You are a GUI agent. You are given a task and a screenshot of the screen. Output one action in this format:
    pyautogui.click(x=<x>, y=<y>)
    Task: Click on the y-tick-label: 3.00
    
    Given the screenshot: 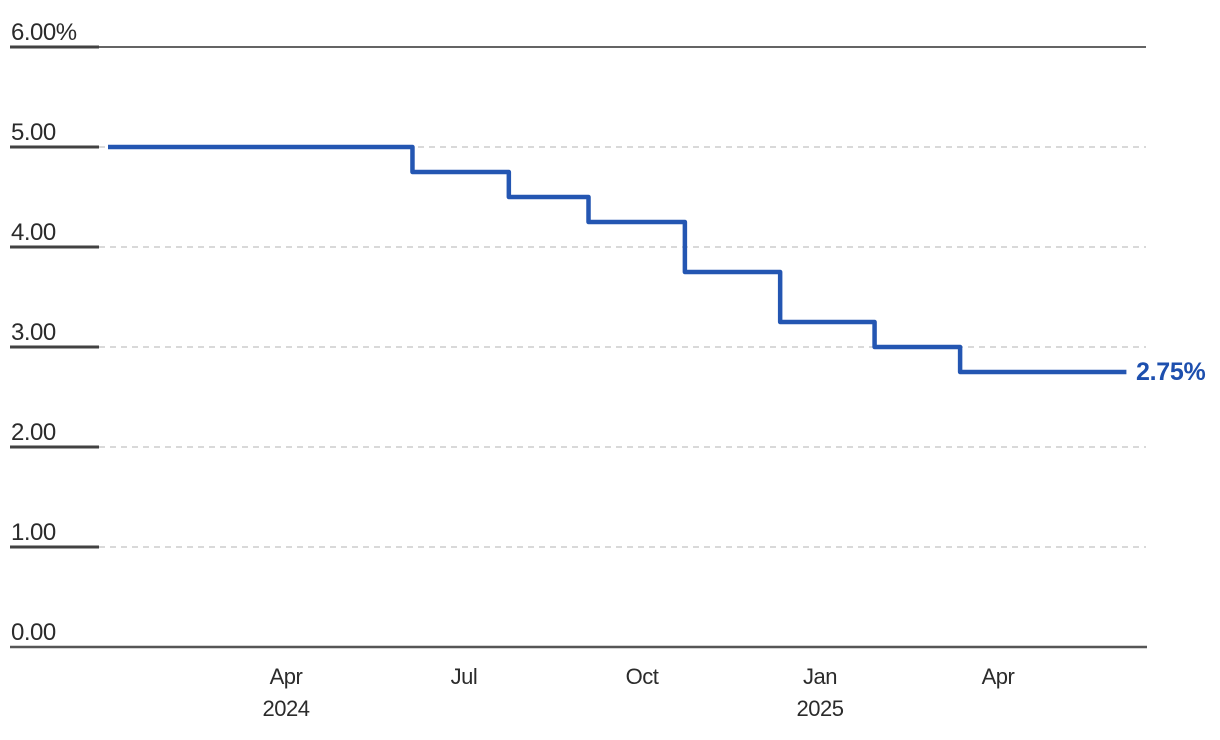 What is the action you would take?
    pyautogui.click(x=33, y=332)
    